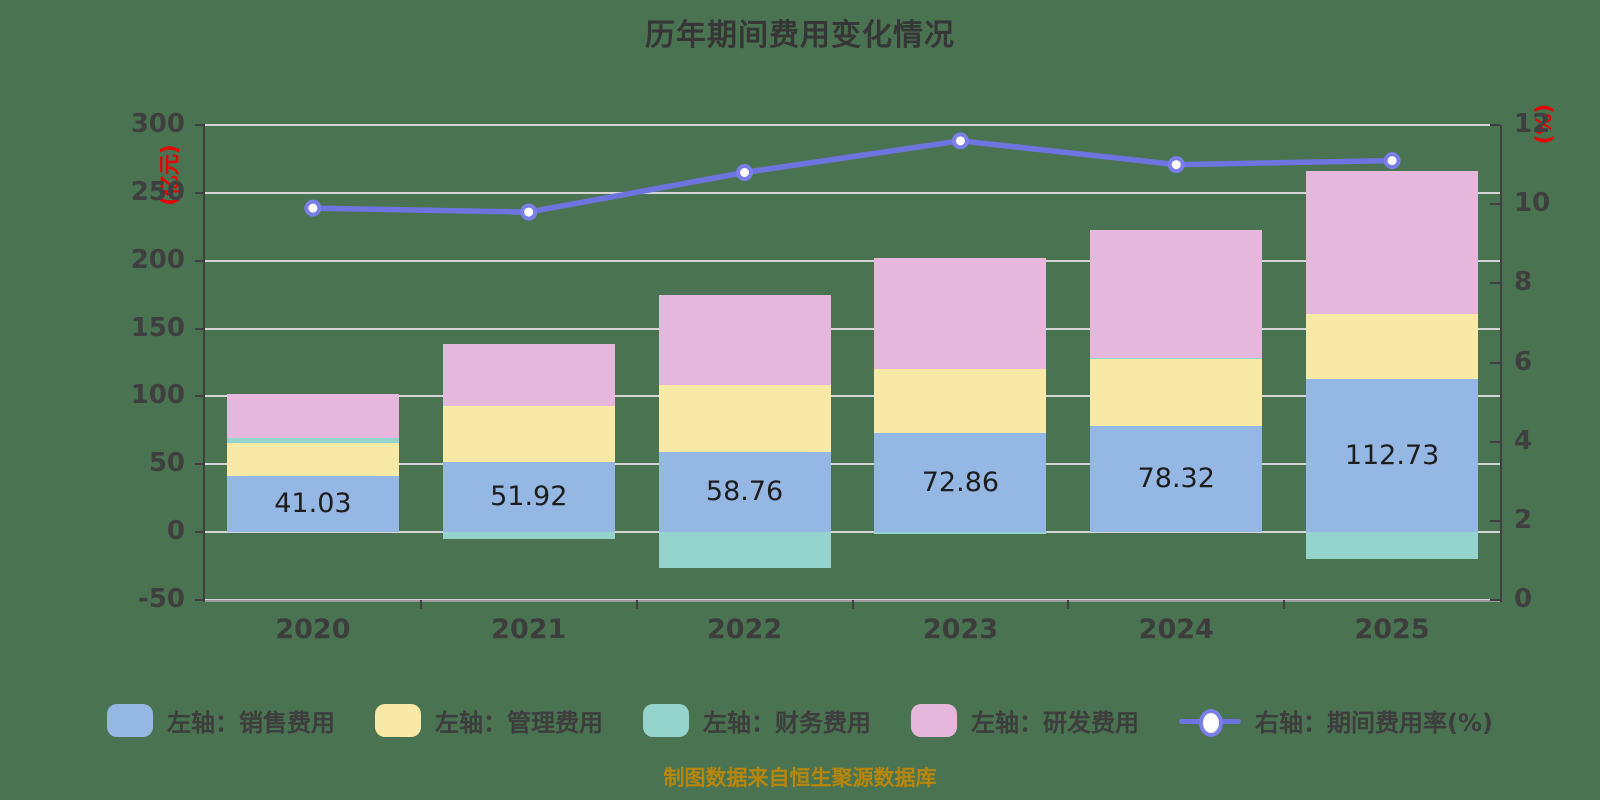  I want to click on chart-title: 历年期间费用变化情况, so click(800, 35).